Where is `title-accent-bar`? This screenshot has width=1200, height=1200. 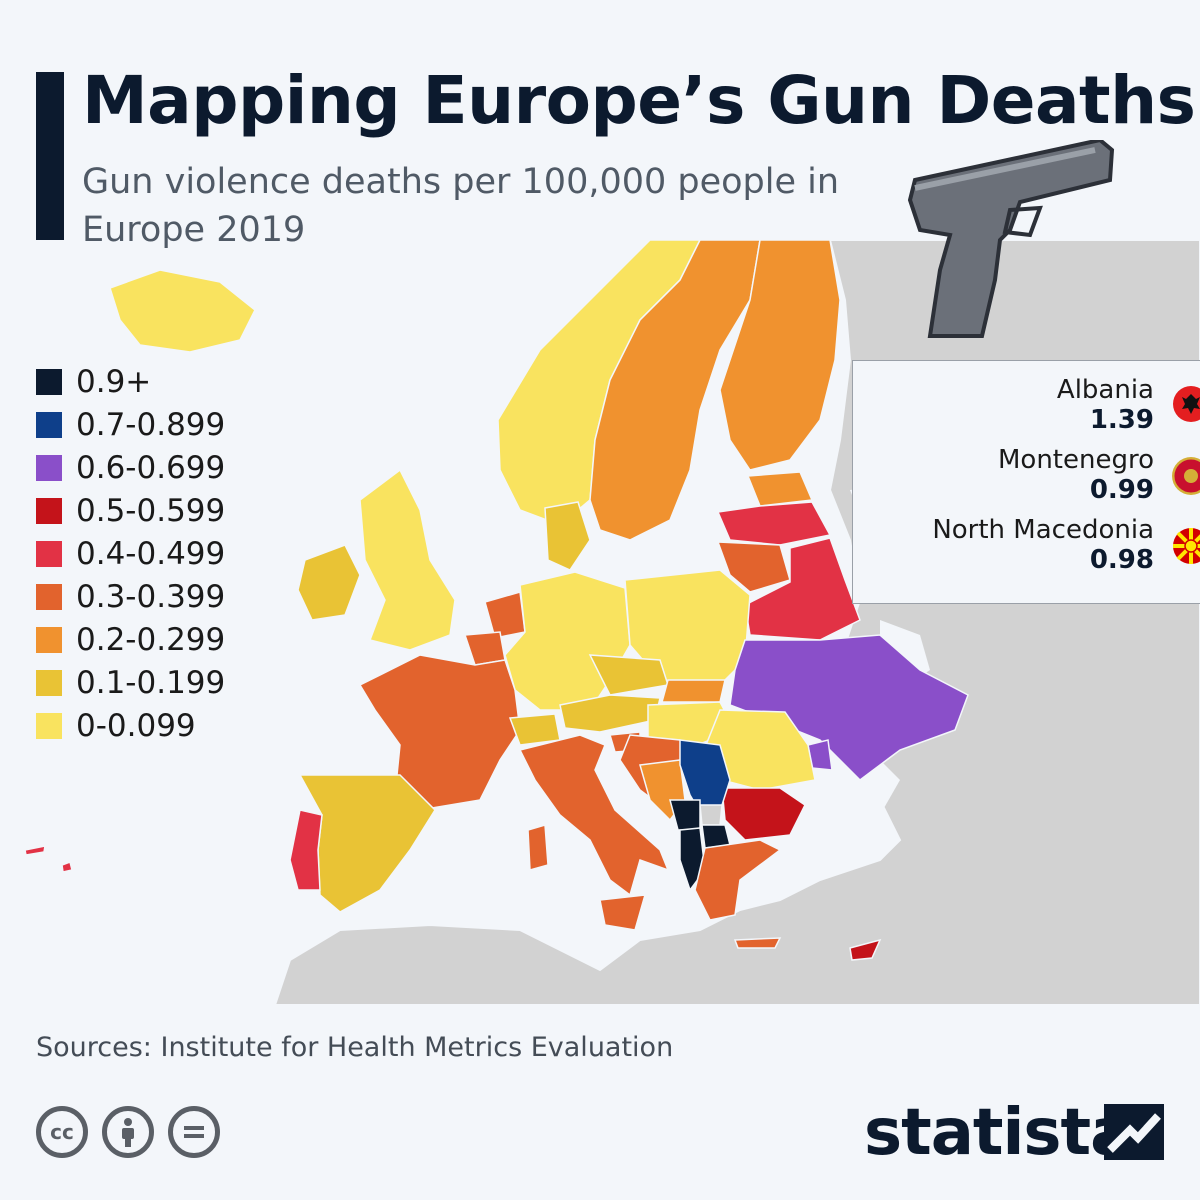 title-accent-bar is located at coordinates (50, 156).